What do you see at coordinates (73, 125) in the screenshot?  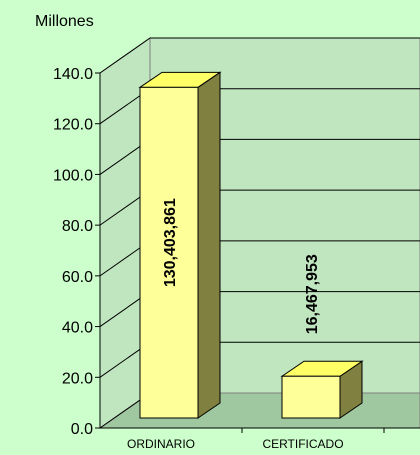 I see `y-tick-label: 120.0` at bounding box center [73, 125].